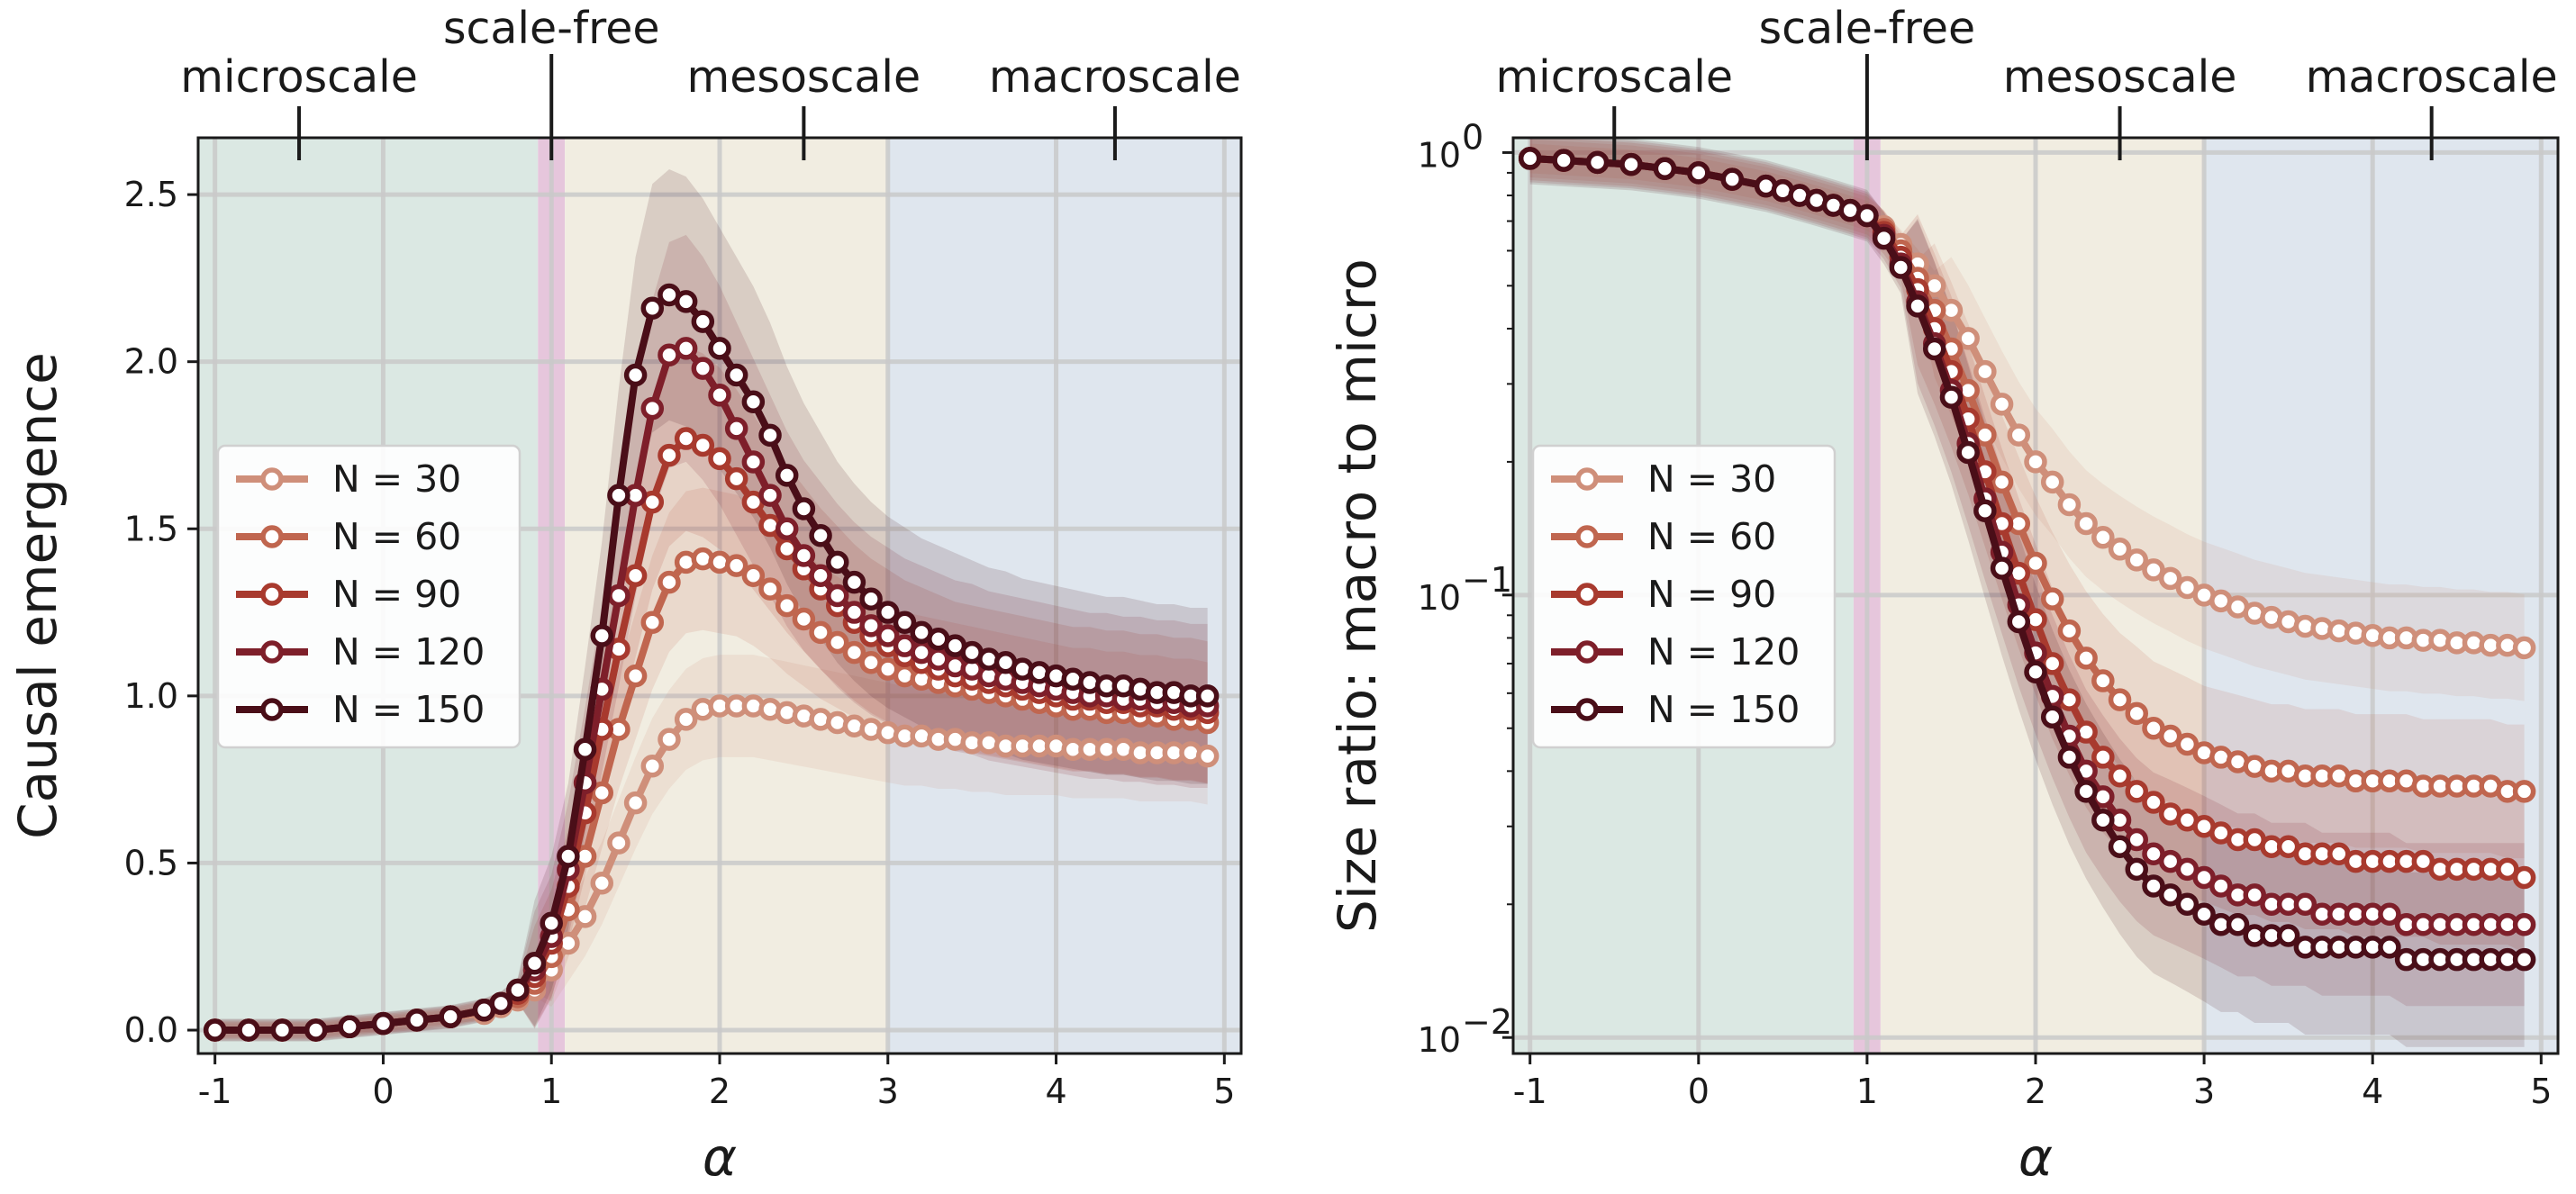 The width and height of the screenshot is (2576, 1194). Describe the element at coordinates (1530, 1091) in the screenshot. I see `x-tick-label: -1` at that location.